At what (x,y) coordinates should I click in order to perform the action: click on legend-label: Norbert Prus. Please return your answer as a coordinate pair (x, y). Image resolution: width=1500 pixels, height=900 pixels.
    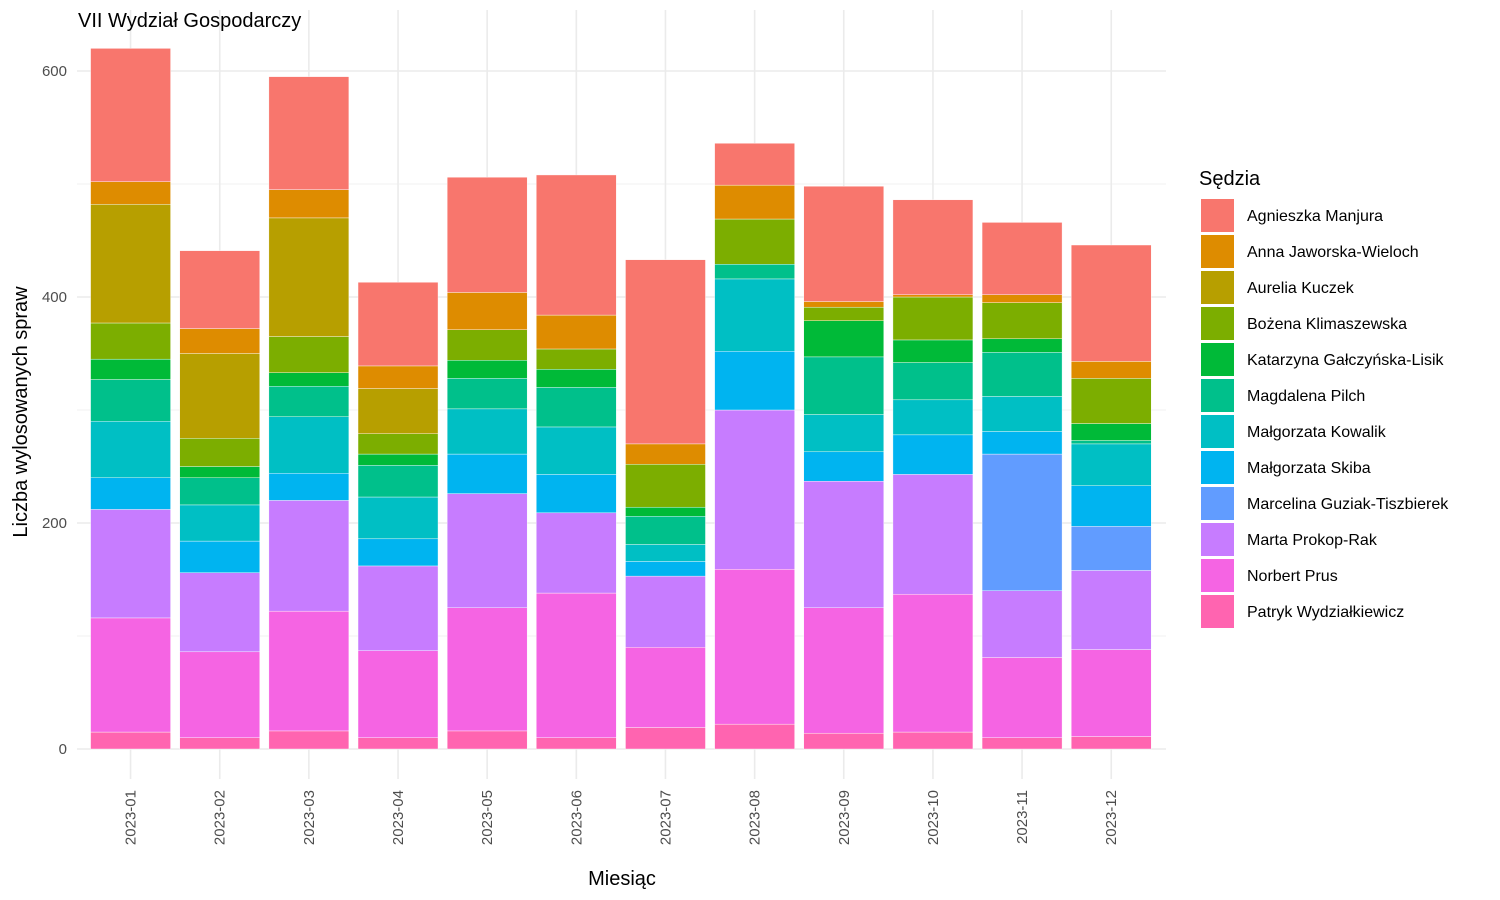
    Looking at the image, I should click on (1292, 576).